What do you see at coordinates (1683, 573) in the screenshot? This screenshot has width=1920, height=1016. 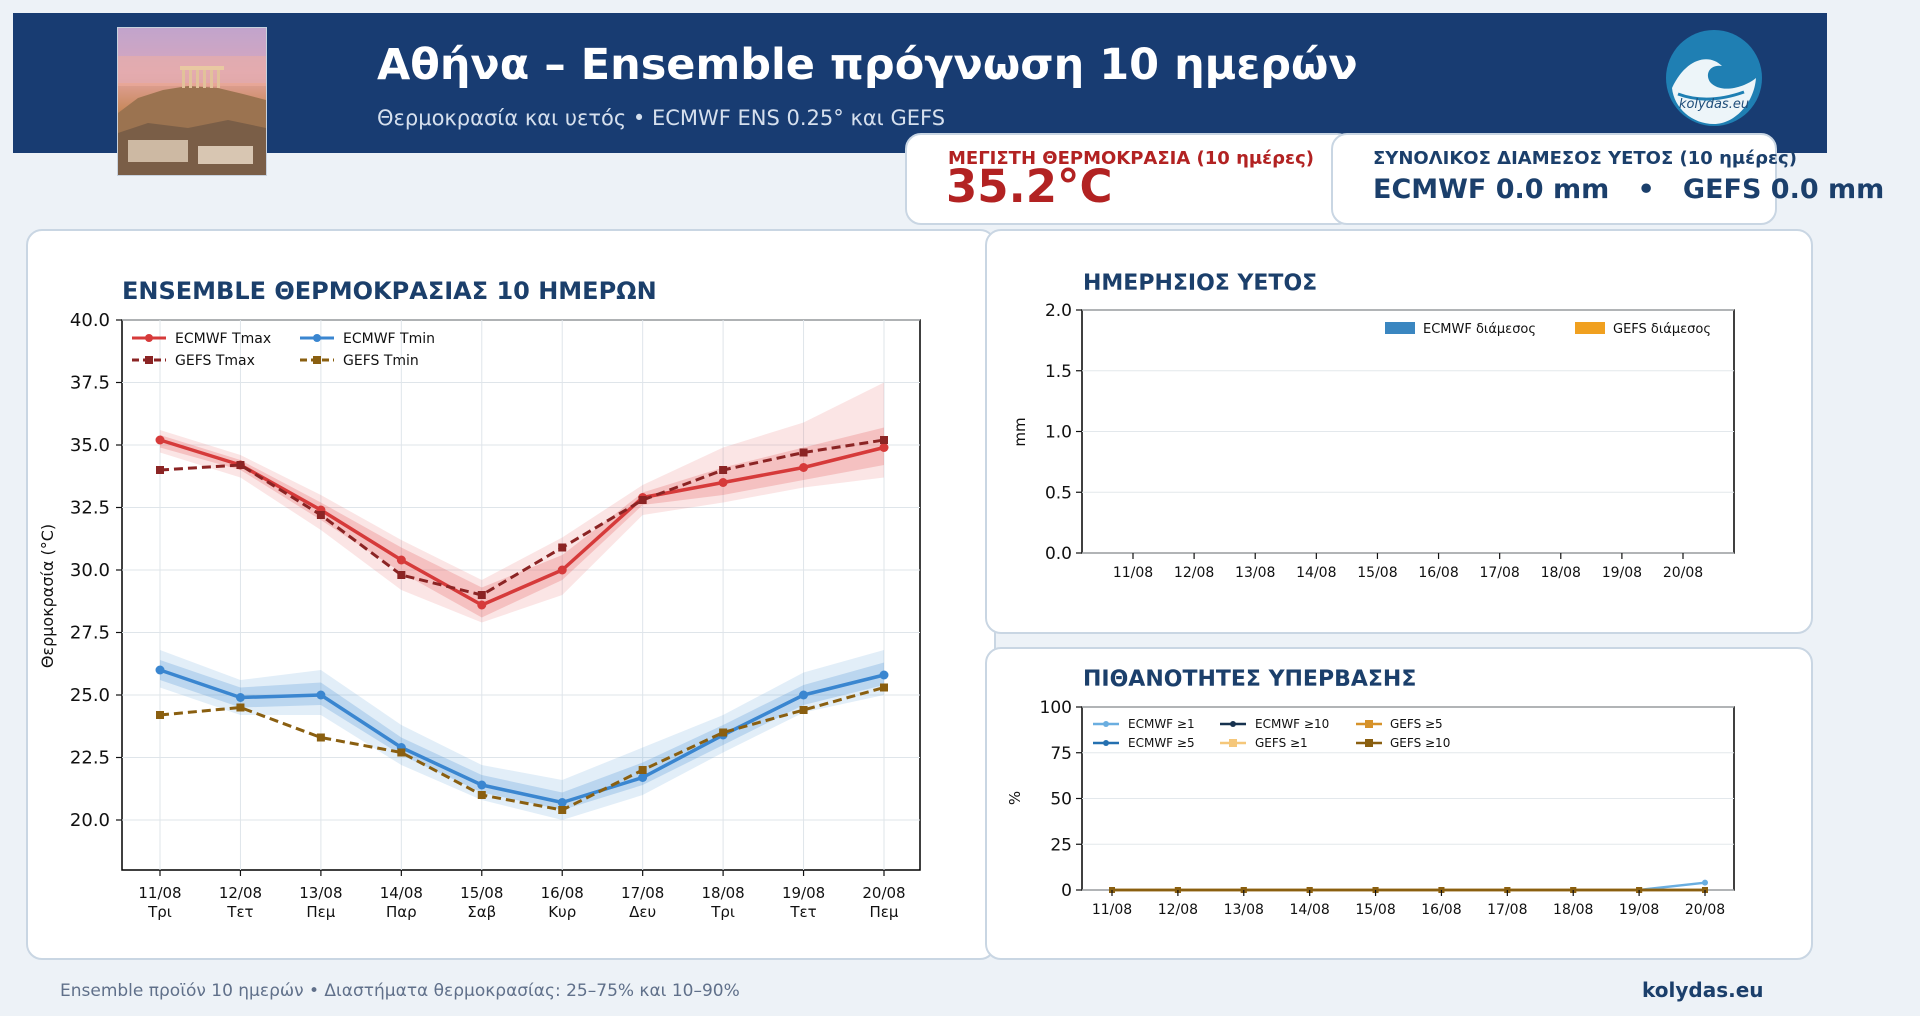 I see `rain-x-tick-label: 20/08` at bounding box center [1683, 573].